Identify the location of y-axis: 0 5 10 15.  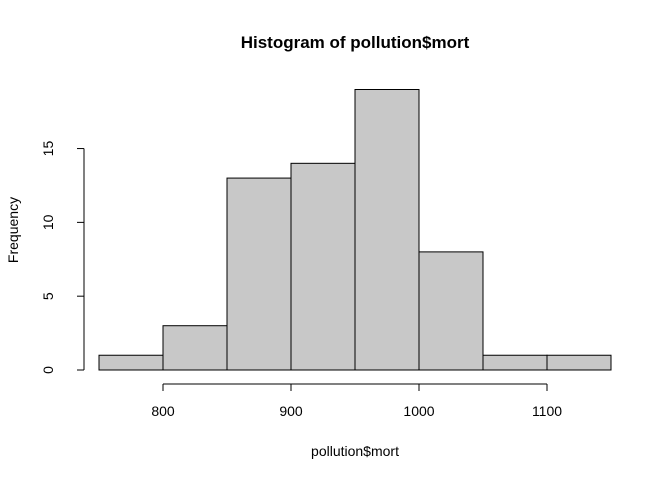
(62, 257).